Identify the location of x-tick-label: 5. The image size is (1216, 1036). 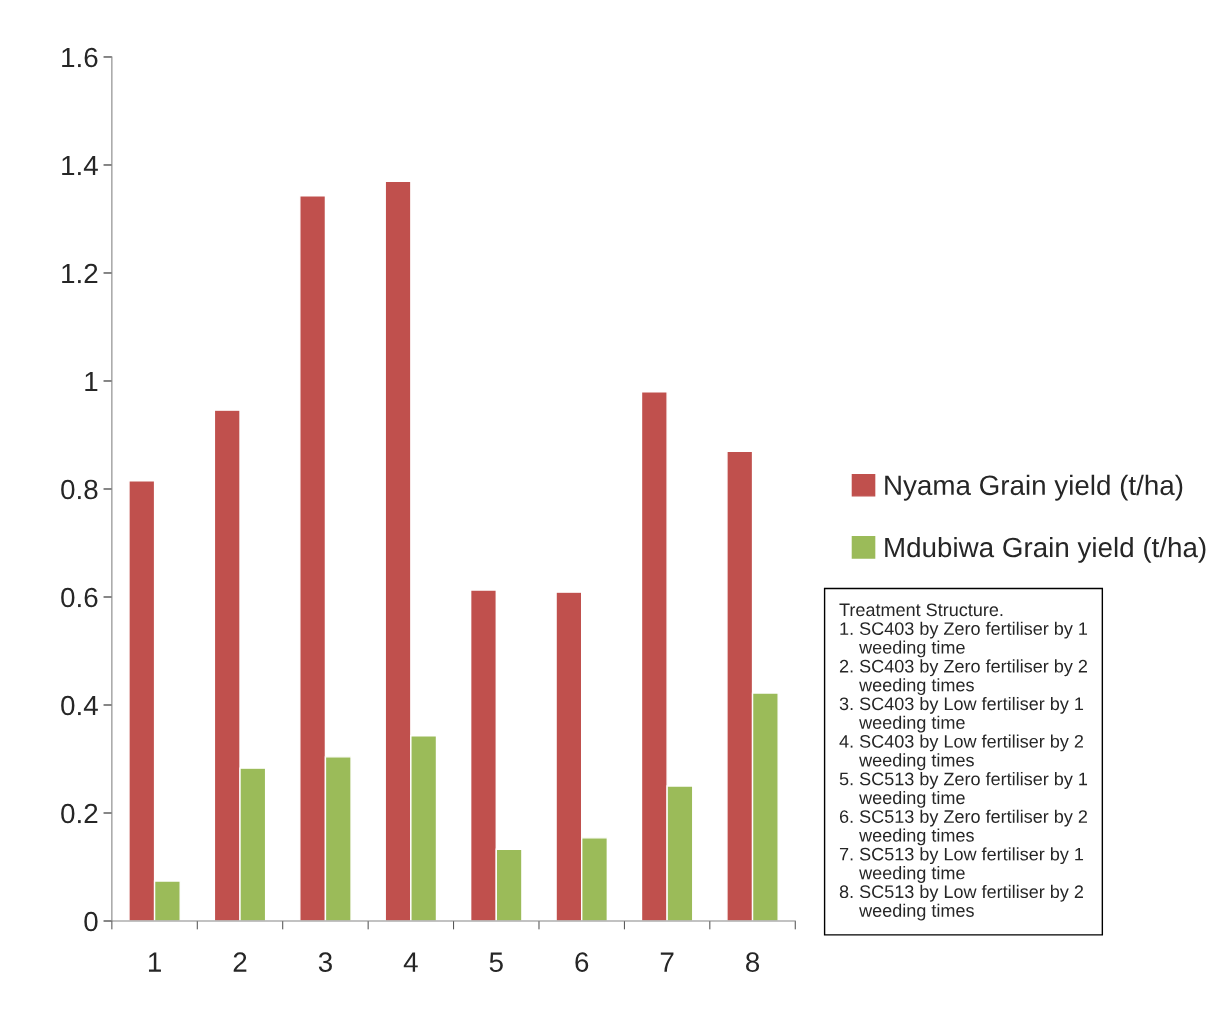
(496, 962).